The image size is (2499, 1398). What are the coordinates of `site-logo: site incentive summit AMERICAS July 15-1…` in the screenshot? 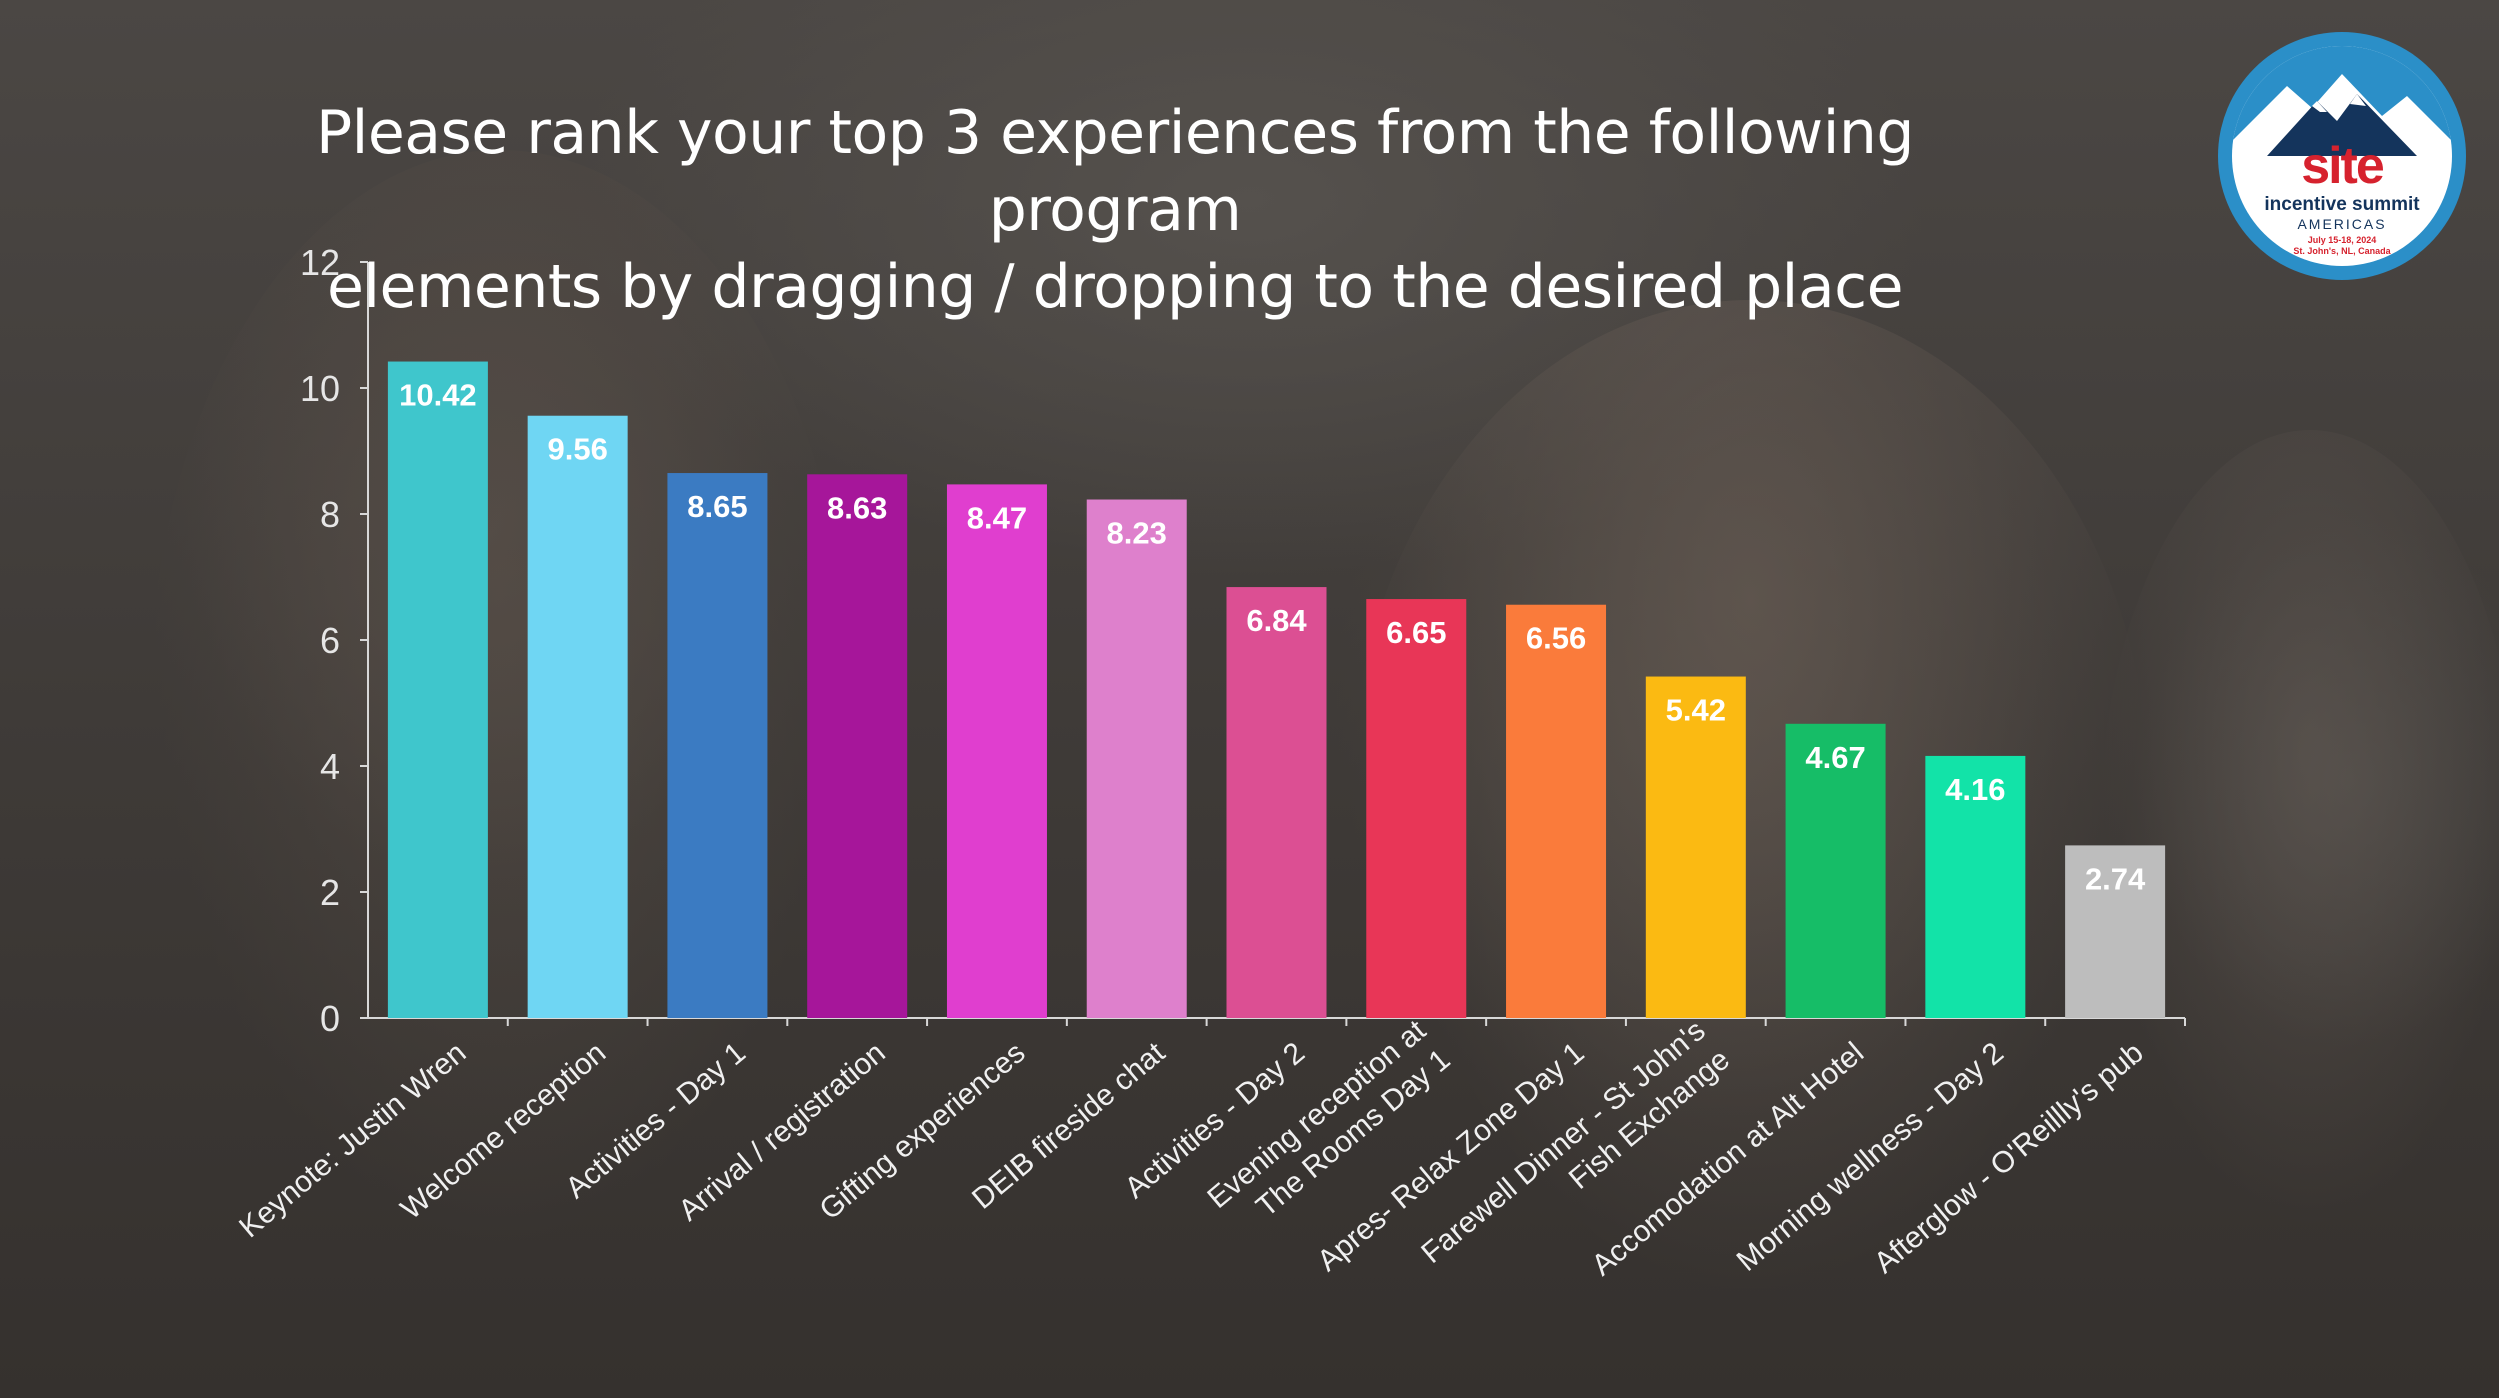 It's located at (2342, 156).